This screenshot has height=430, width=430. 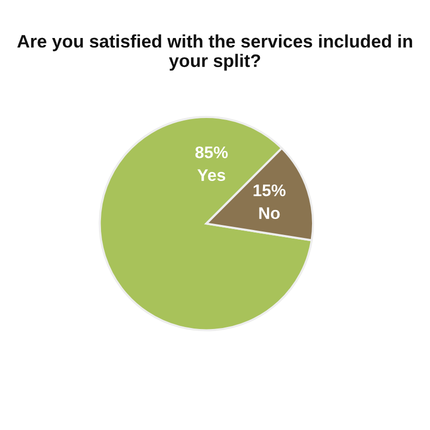 I want to click on data-label: 15%, so click(x=270, y=190).